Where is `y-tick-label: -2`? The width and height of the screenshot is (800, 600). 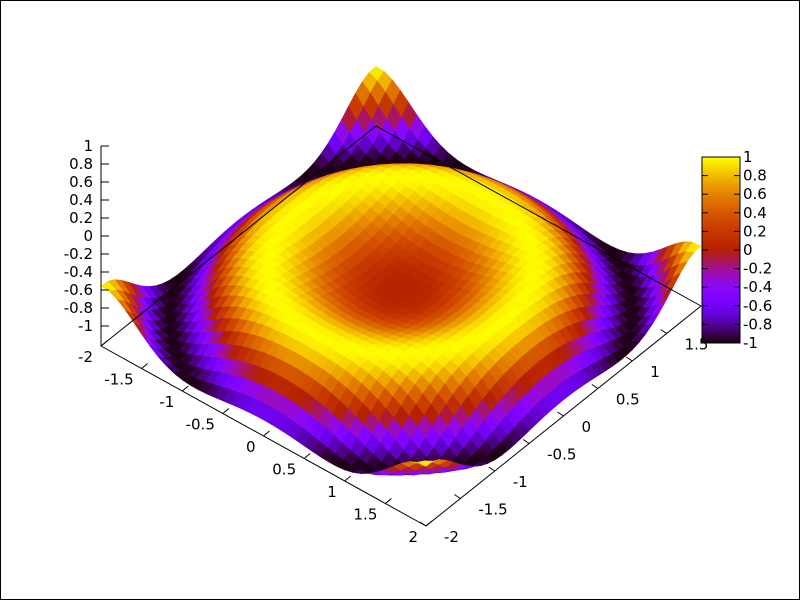
y-tick-label: -2 is located at coordinates (451, 537).